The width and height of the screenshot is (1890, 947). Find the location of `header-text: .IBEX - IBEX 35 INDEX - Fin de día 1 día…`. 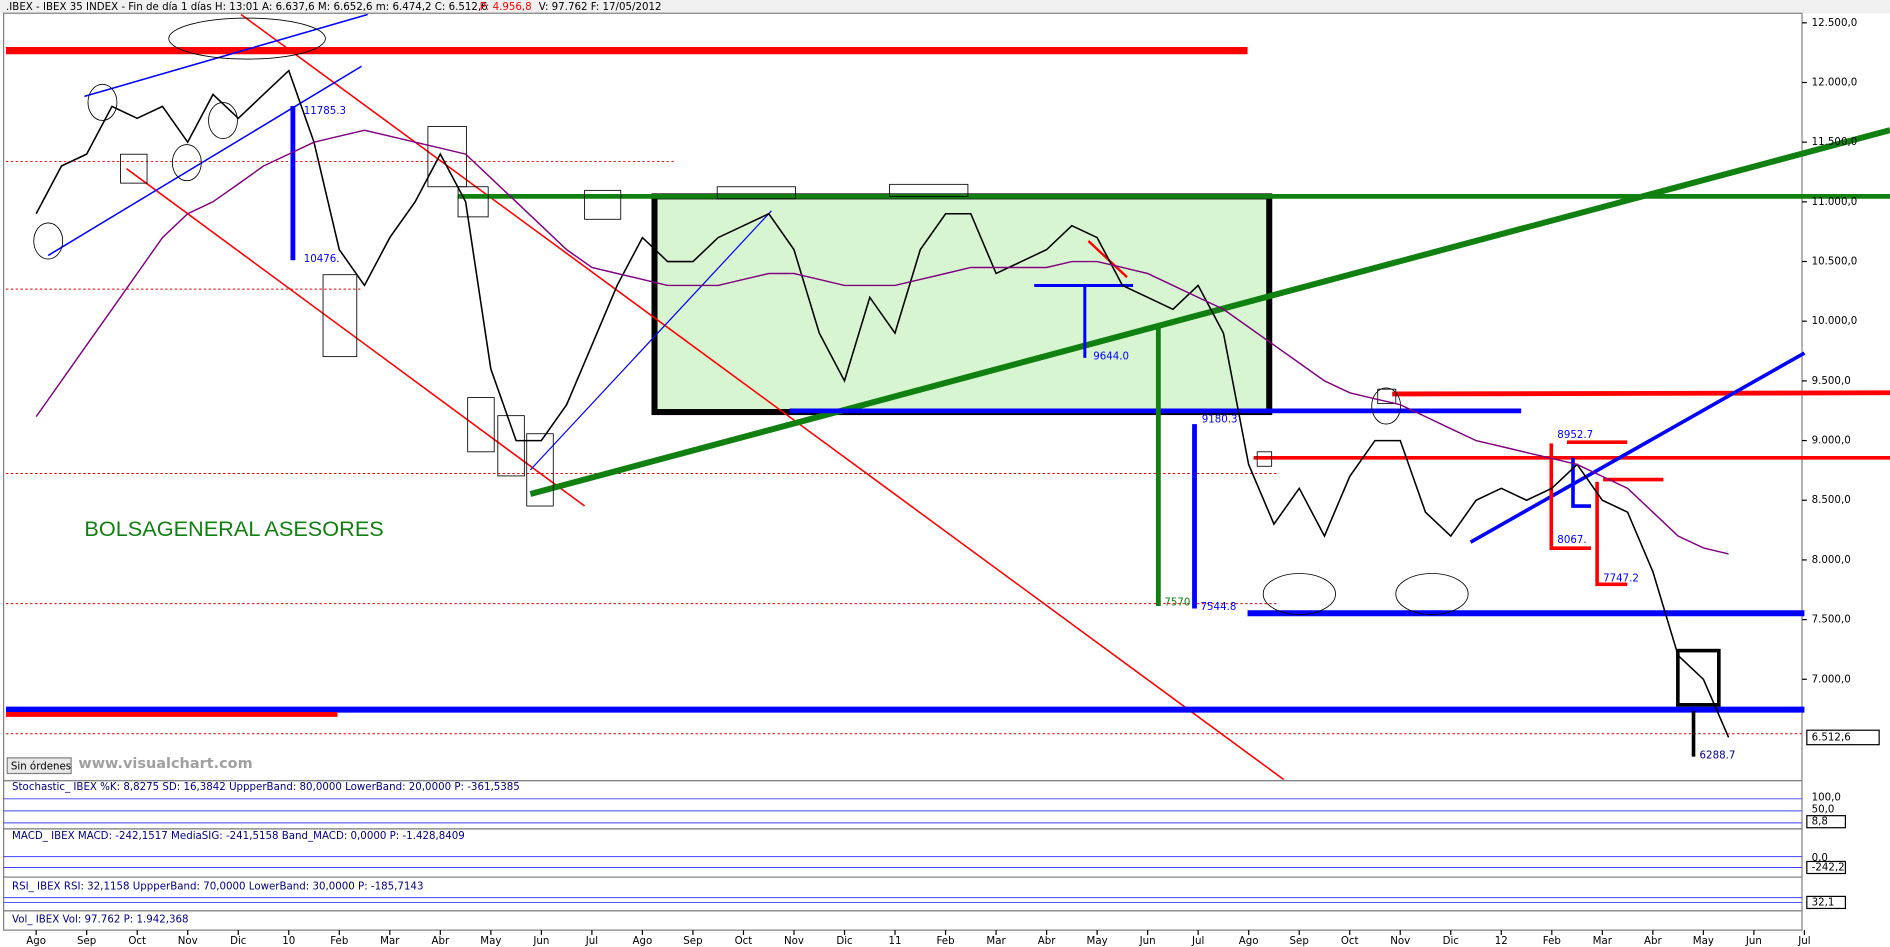

header-text: .IBEX - IBEX 35 INDEX - Fin de día 1 día… is located at coordinates (247, 7).